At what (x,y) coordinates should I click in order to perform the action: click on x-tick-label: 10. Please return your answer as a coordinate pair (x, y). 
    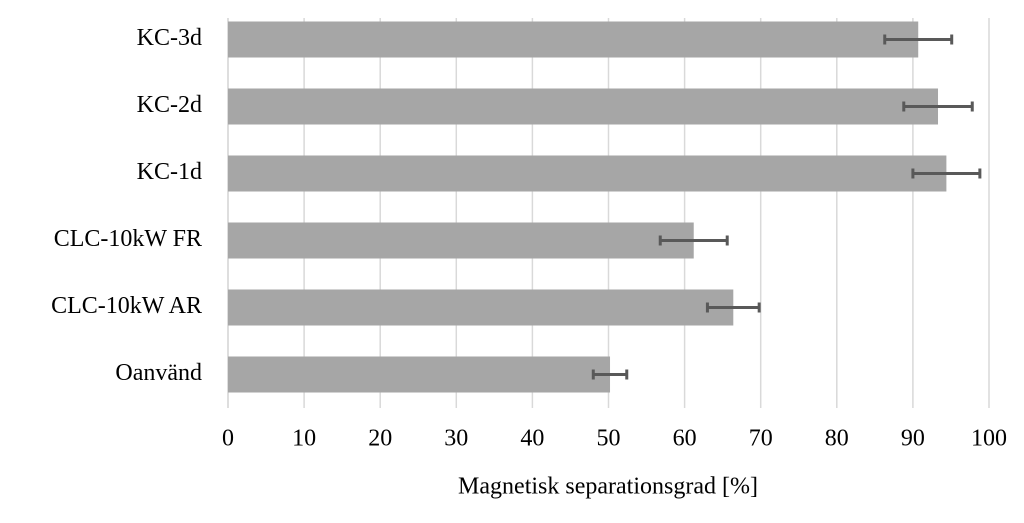
    Looking at the image, I should click on (304, 439).